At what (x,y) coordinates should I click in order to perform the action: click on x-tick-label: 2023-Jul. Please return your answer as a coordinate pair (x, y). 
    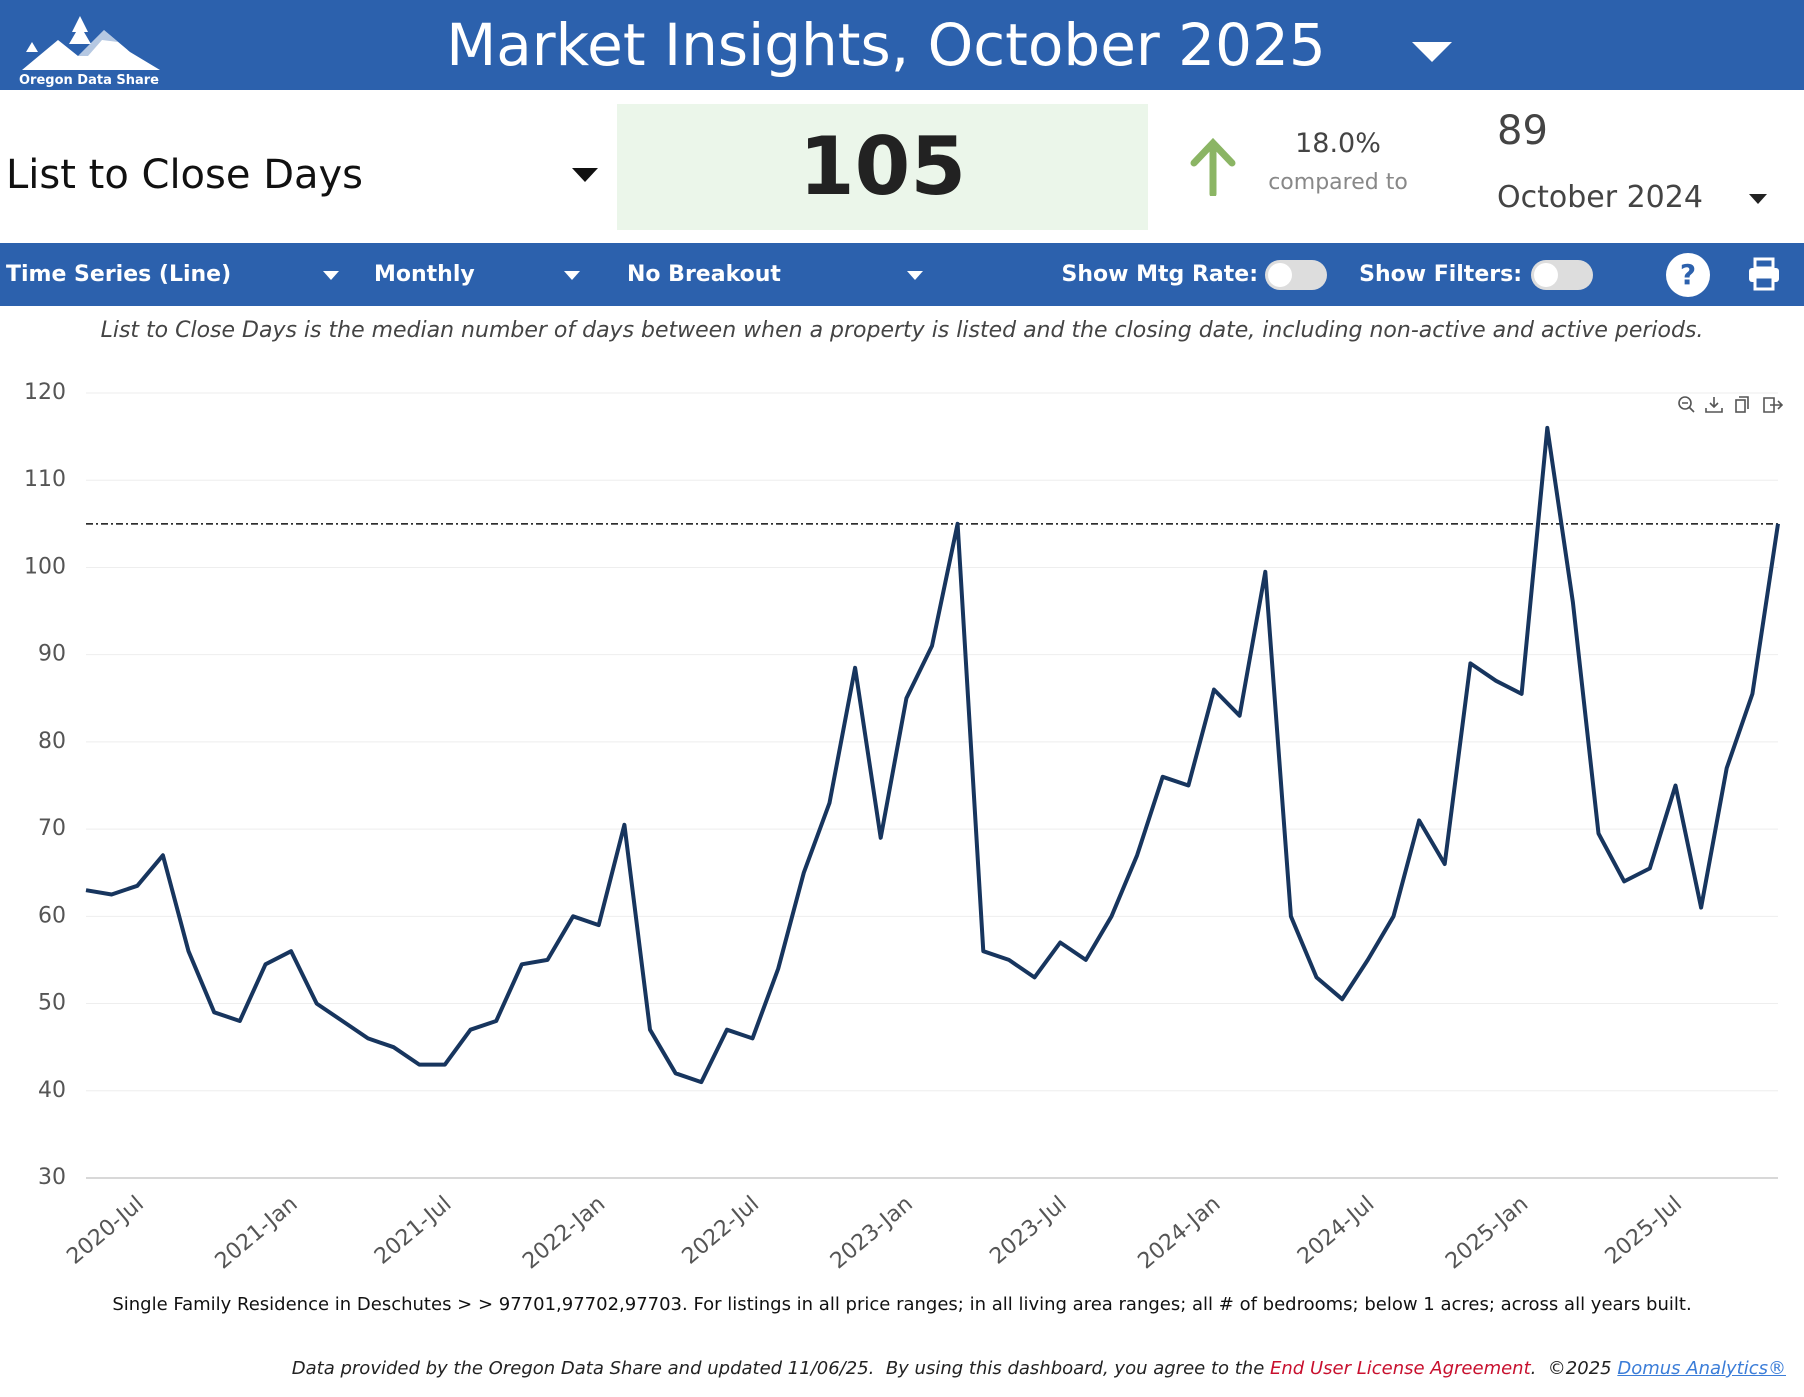
    Looking at the image, I should click on (1028, 1230).